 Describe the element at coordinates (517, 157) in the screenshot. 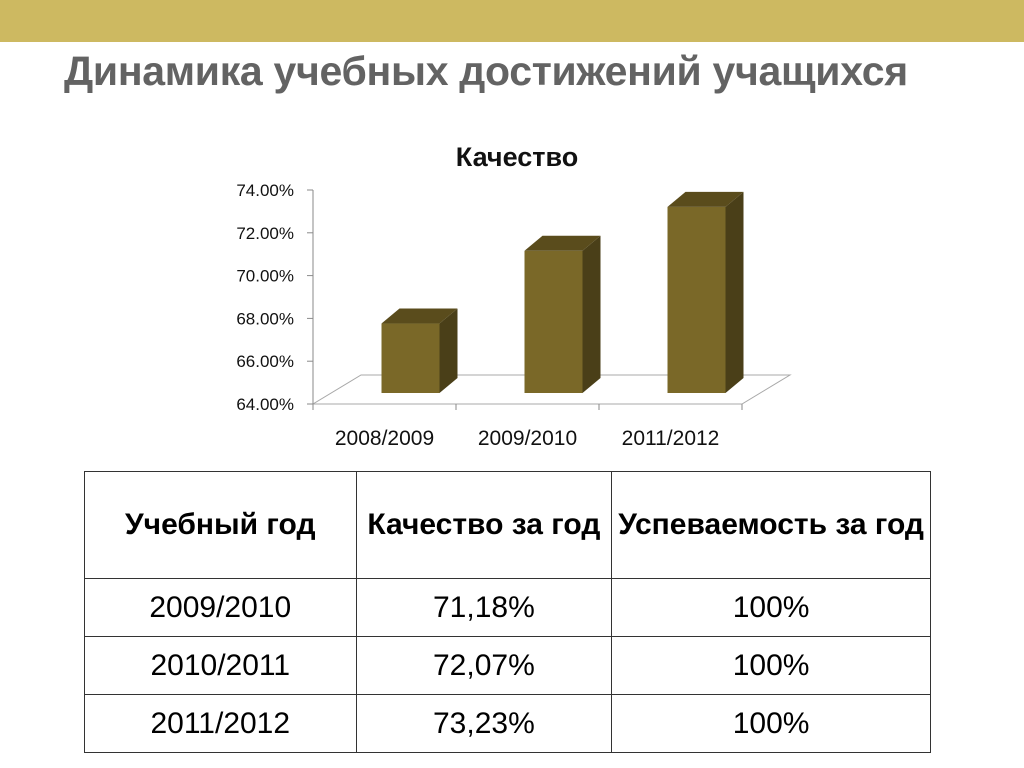

I see `chart-title: Качество` at that location.